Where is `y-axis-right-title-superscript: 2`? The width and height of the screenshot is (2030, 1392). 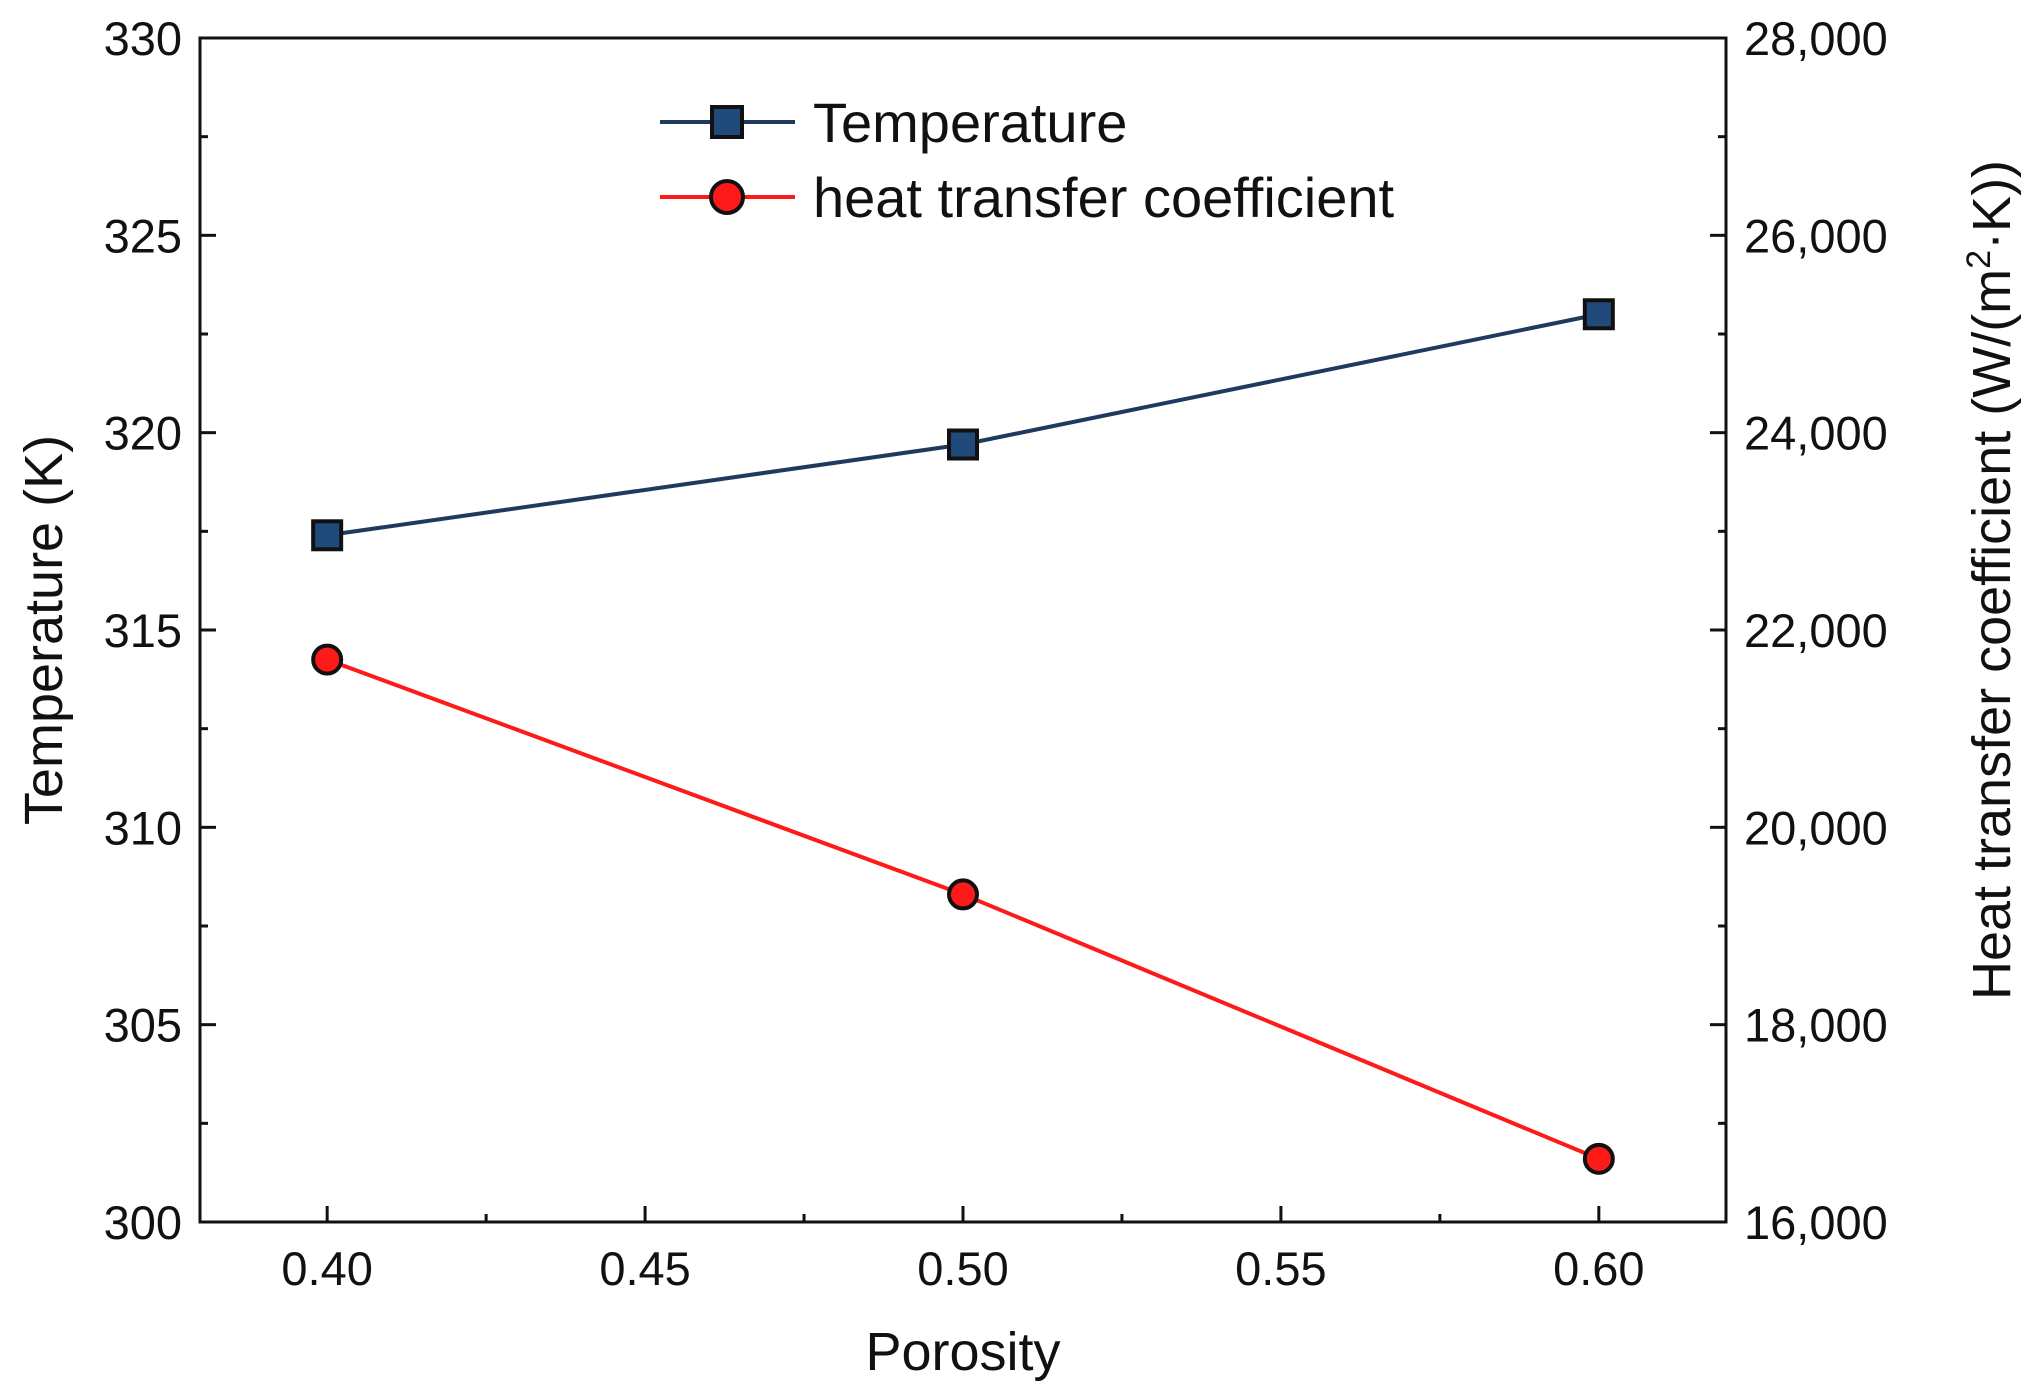 y-axis-right-title-superscript: 2 is located at coordinates (1979, 259).